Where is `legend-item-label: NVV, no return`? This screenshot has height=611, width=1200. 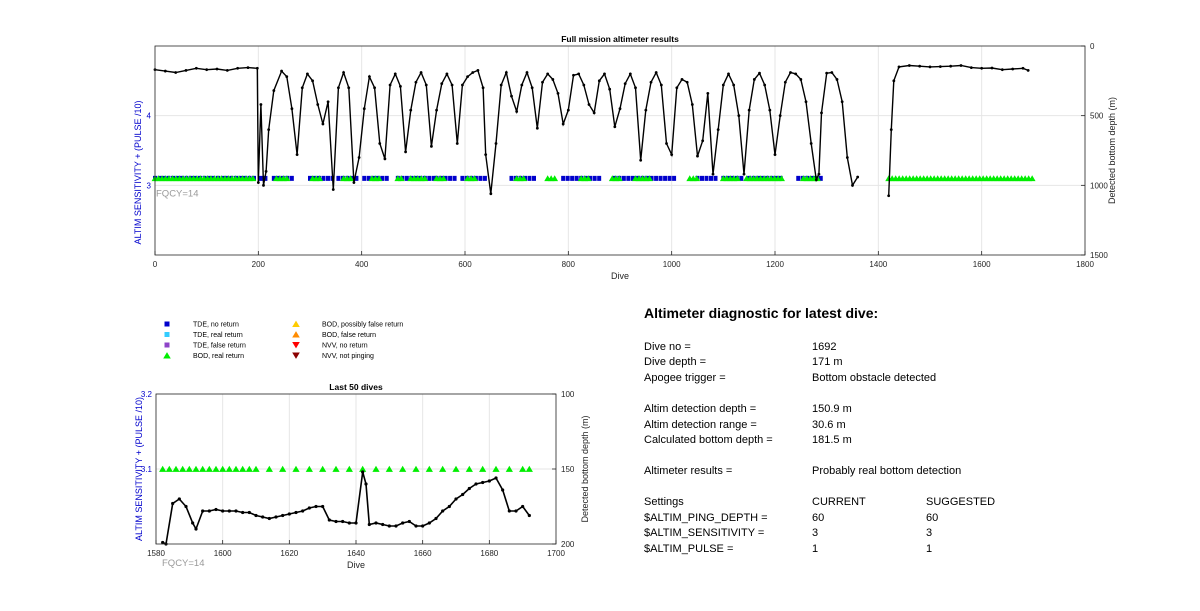 legend-item-label: NVV, no return is located at coordinates (345, 346).